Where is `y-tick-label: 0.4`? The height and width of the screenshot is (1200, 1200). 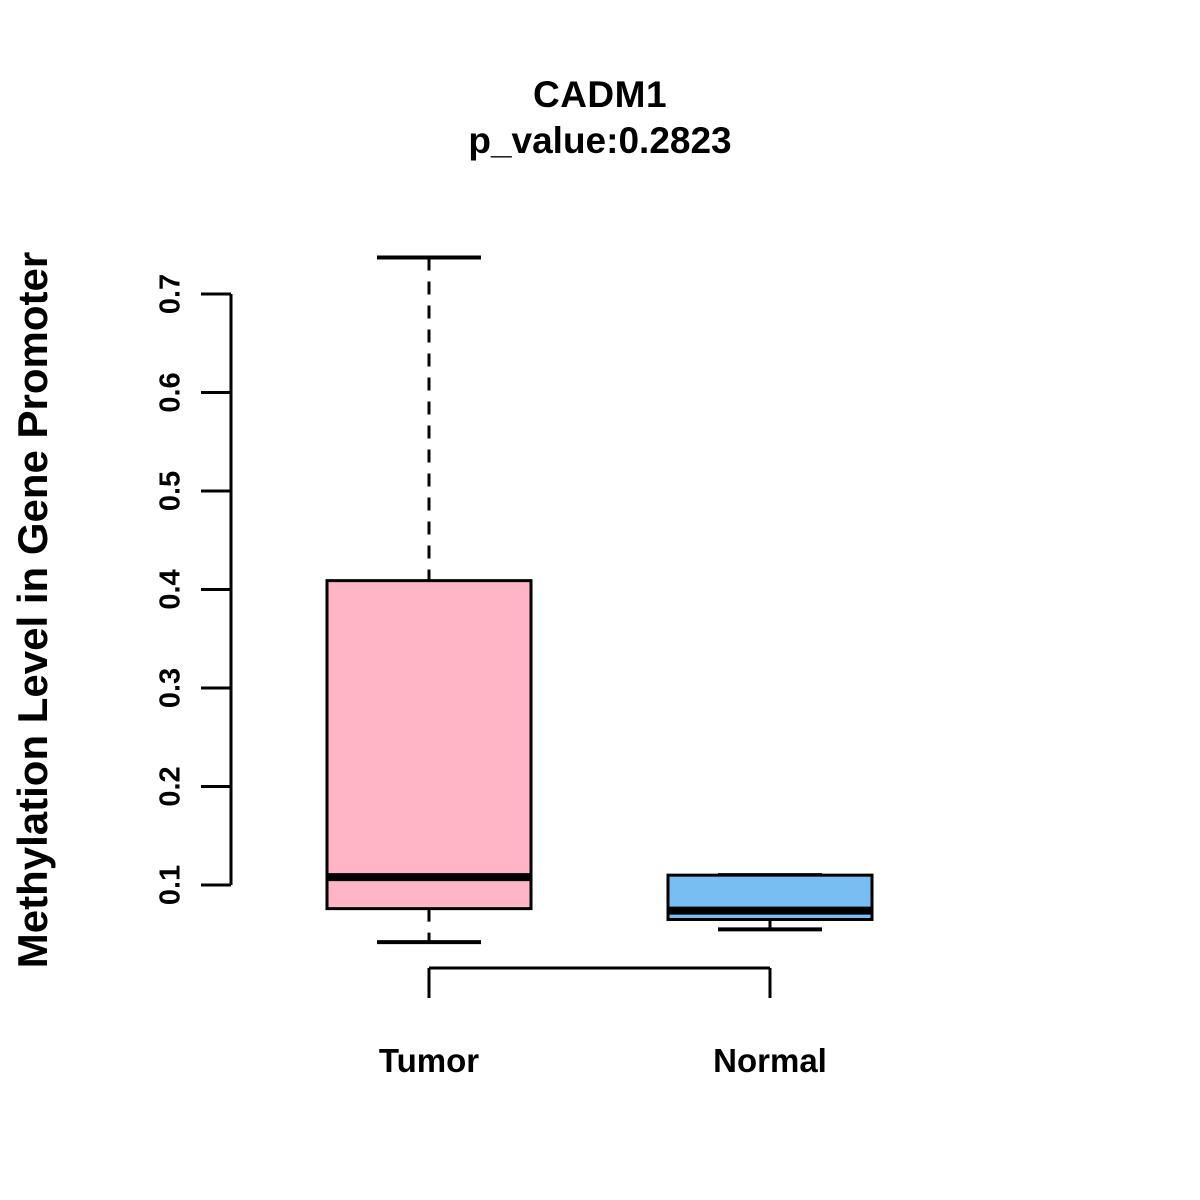 y-tick-label: 0.4 is located at coordinates (171, 589).